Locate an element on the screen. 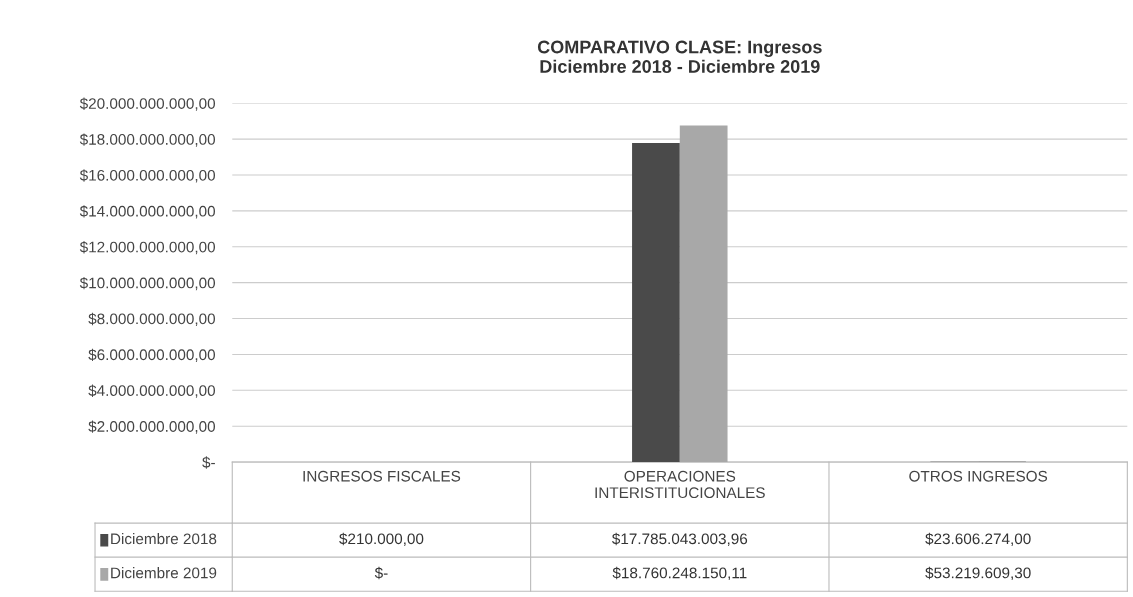 Image resolution: width=1133 pixels, height=597 pixels. y-tick-label: $6.000.000.000,00 is located at coordinates (152, 355).